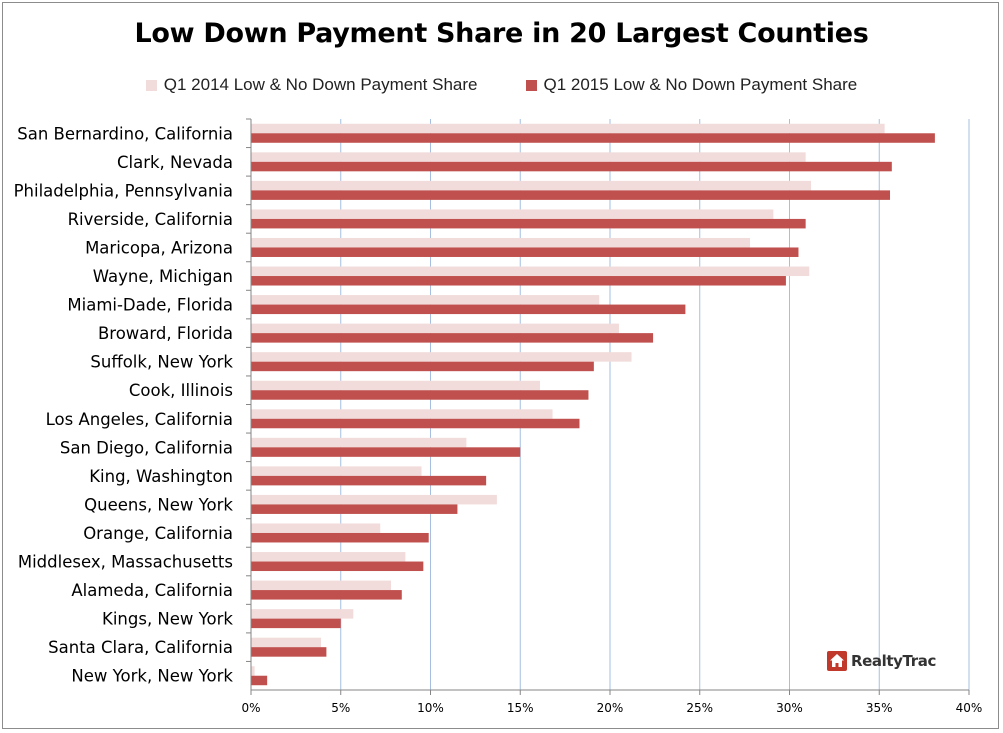 The image size is (1003, 733). What do you see at coordinates (161, 362) in the screenshot?
I see `category-label: Suffolk, New York` at bounding box center [161, 362].